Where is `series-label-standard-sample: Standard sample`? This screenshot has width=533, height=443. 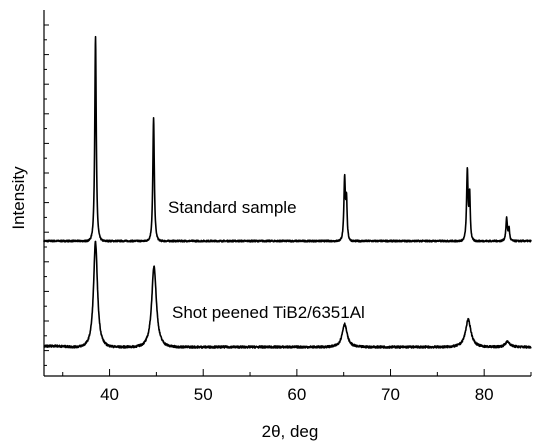 series-label-standard-sample: Standard sample is located at coordinates (232, 207).